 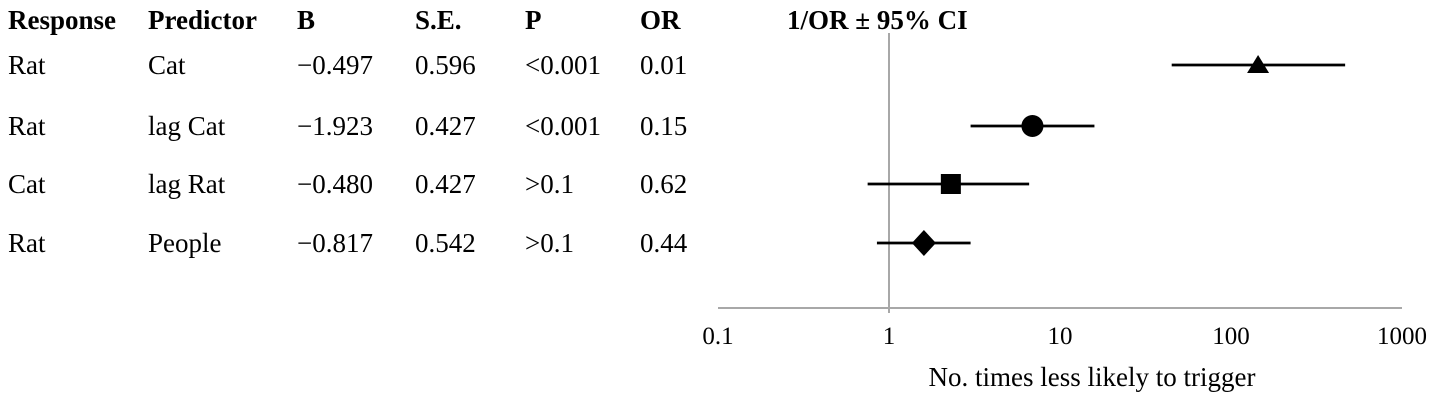 What do you see at coordinates (445, 65) in the screenshot?
I see `cell-se: 0.596` at bounding box center [445, 65].